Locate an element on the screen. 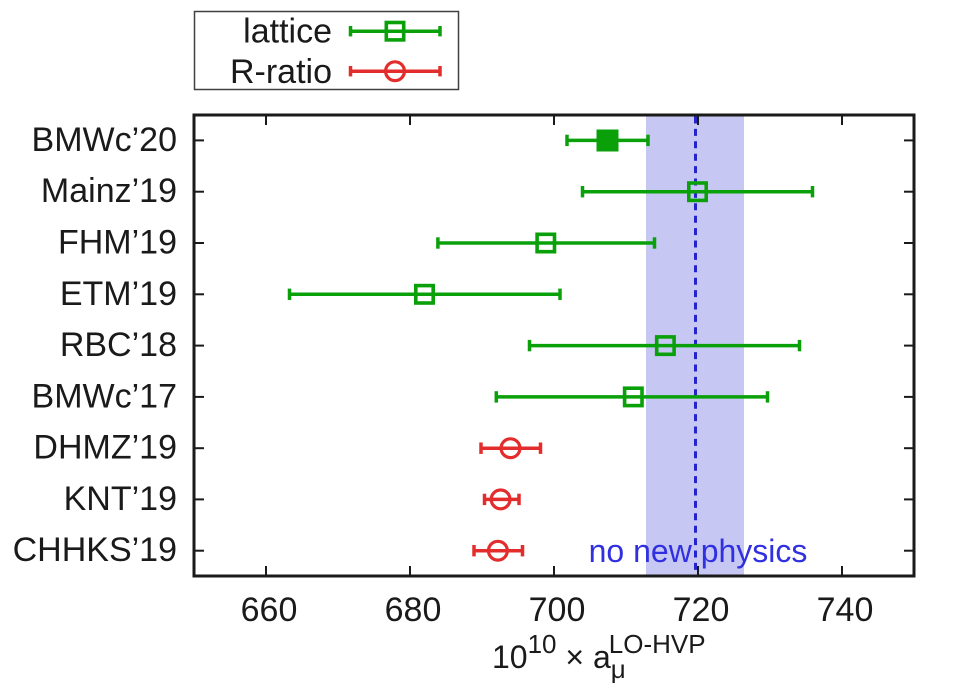 This screenshot has width=960, height=699. svg-text: DHMZ’19 is located at coordinates (105, 448).